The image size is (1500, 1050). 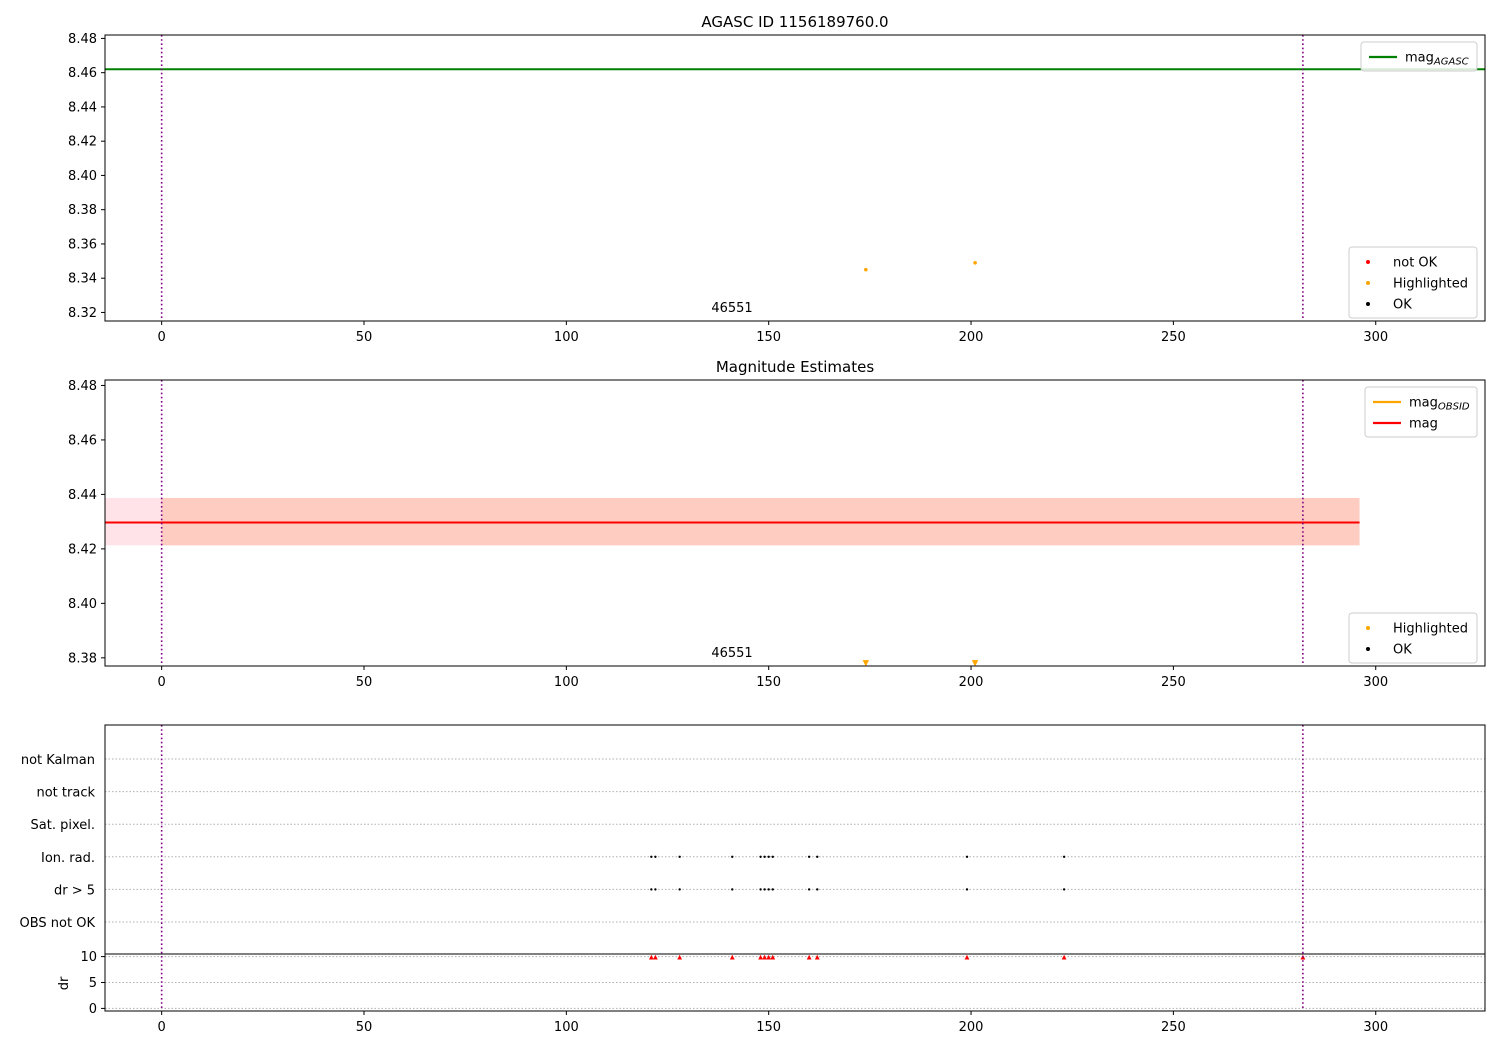 What do you see at coordinates (364, 1027) in the screenshot?
I see `flags-xtick-label: 50` at bounding box center [364, 1027].